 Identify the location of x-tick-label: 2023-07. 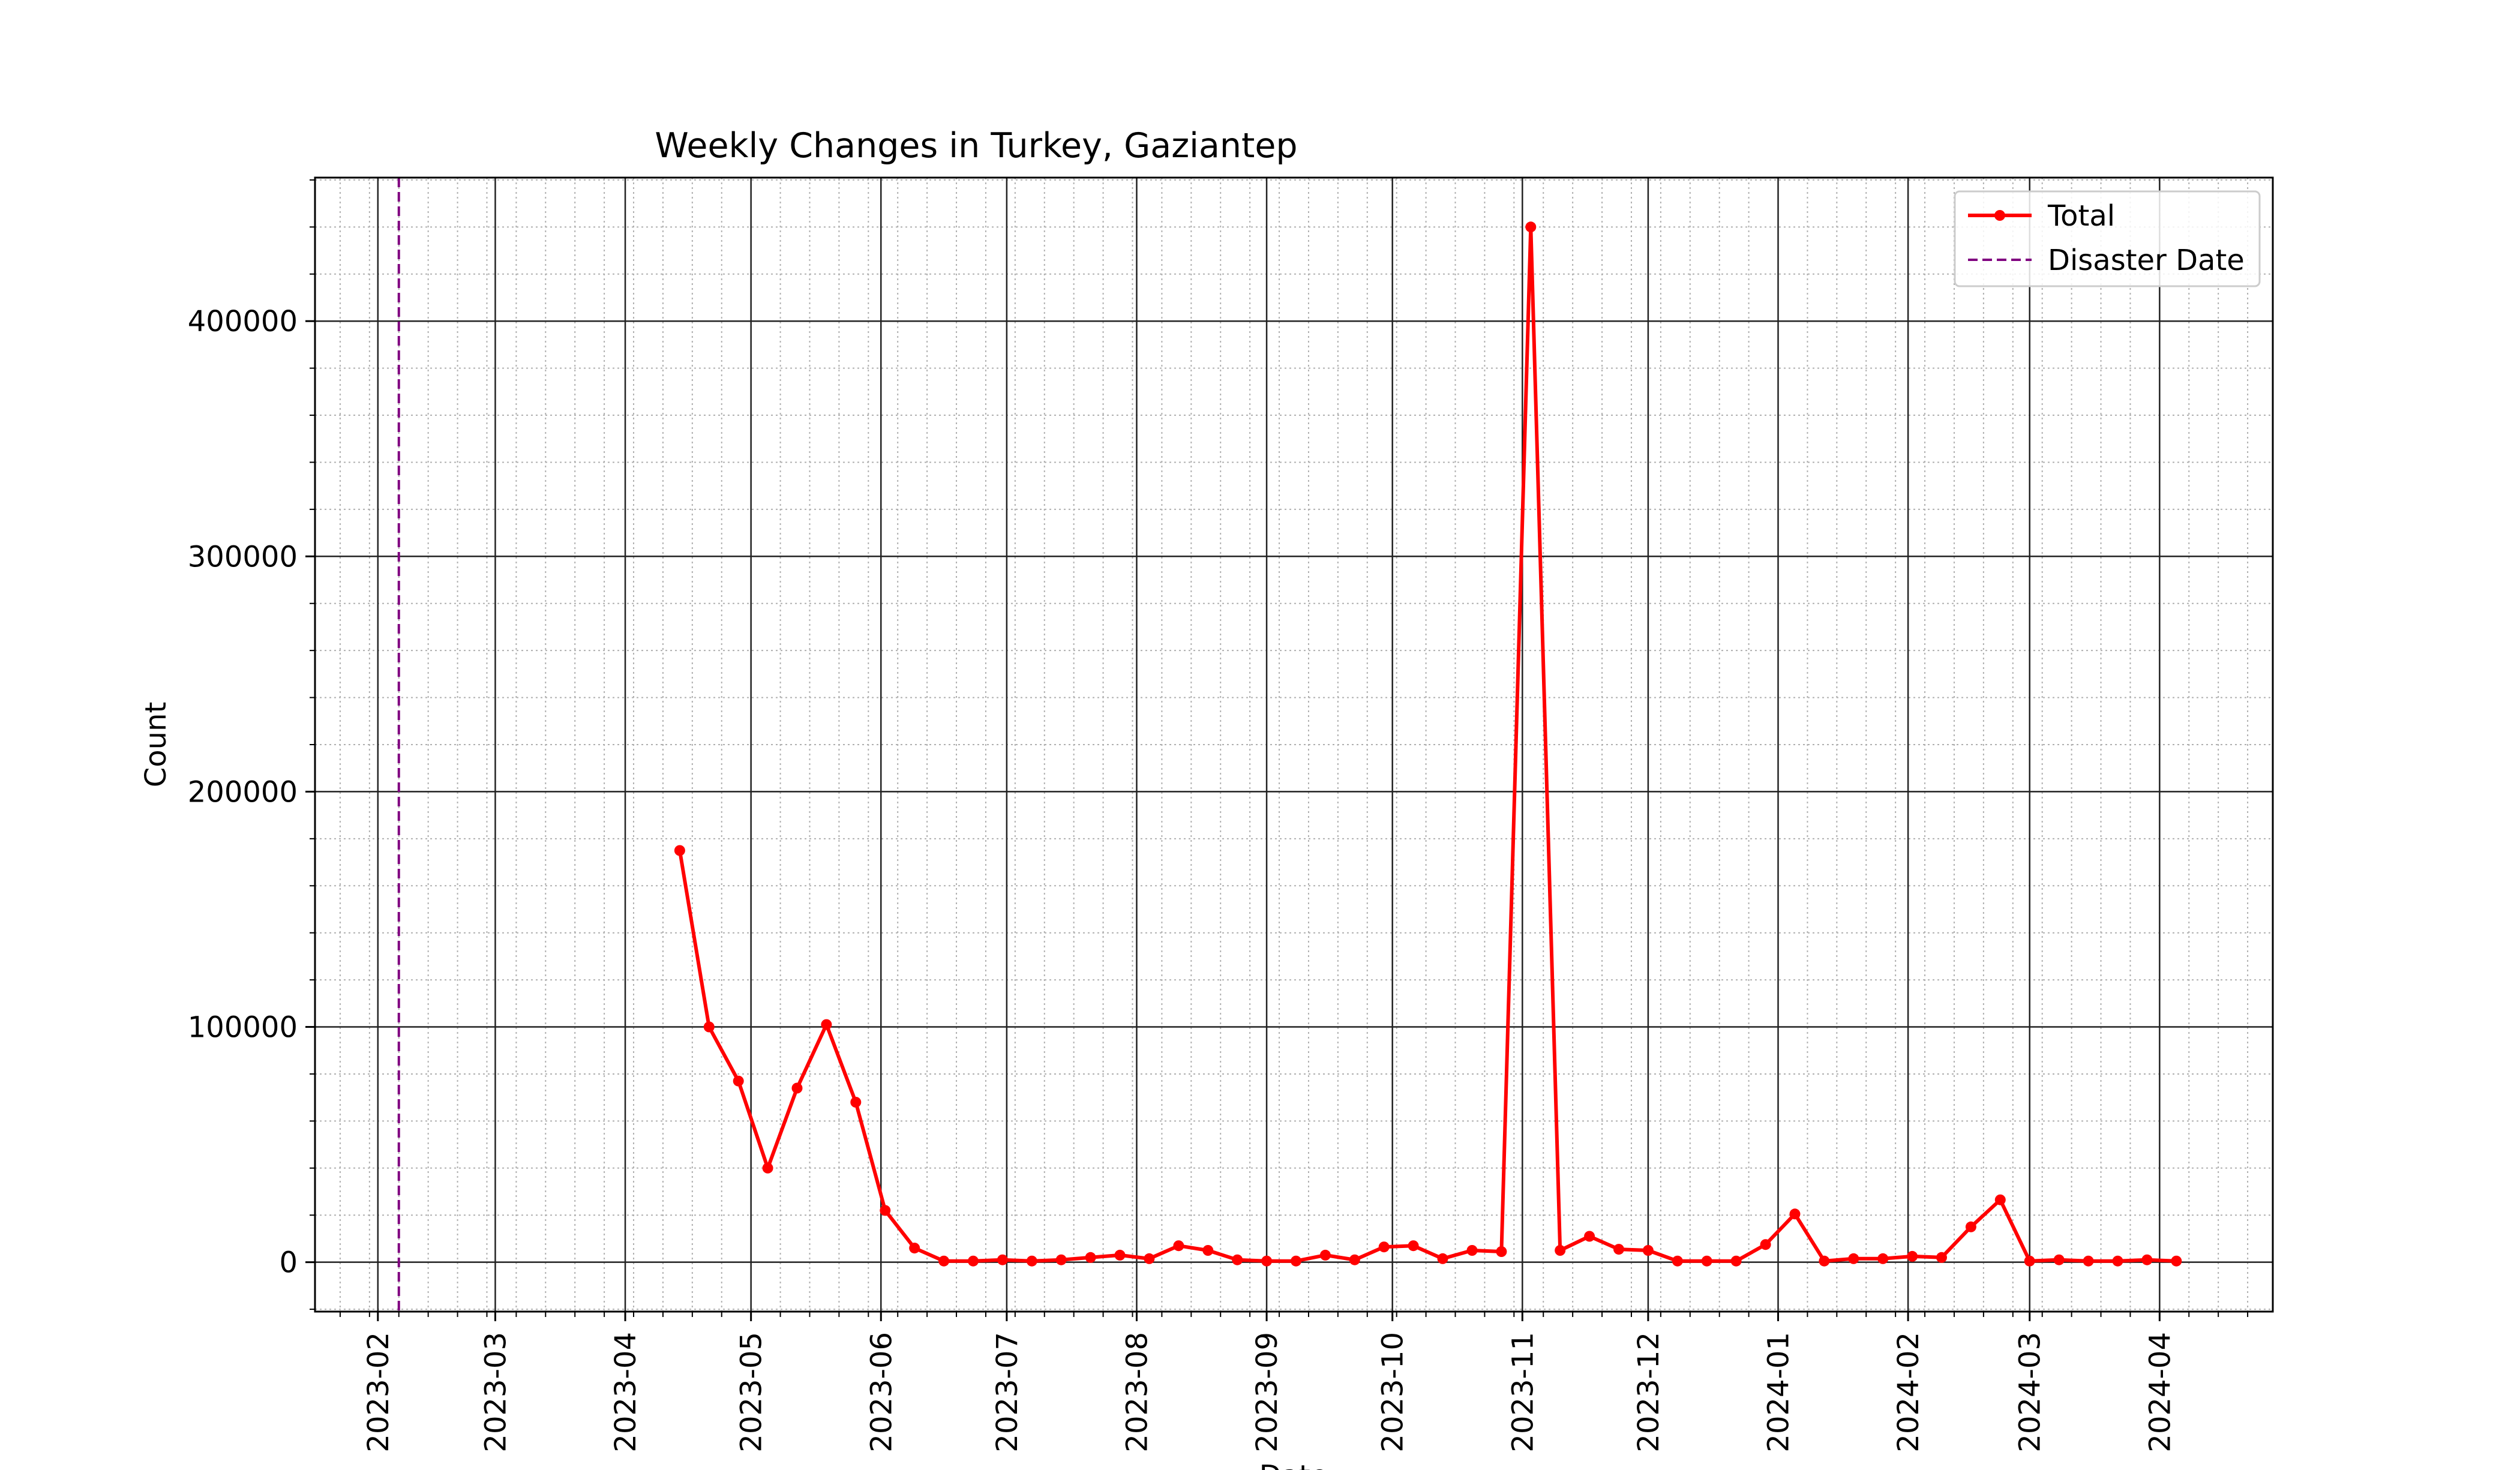
(1007, 1392).